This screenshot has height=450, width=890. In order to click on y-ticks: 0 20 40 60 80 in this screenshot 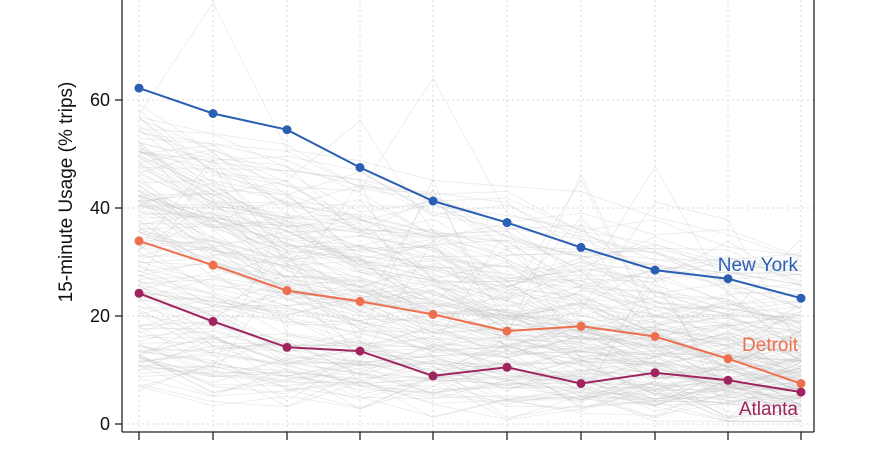, I will do `click(106, 217)`.